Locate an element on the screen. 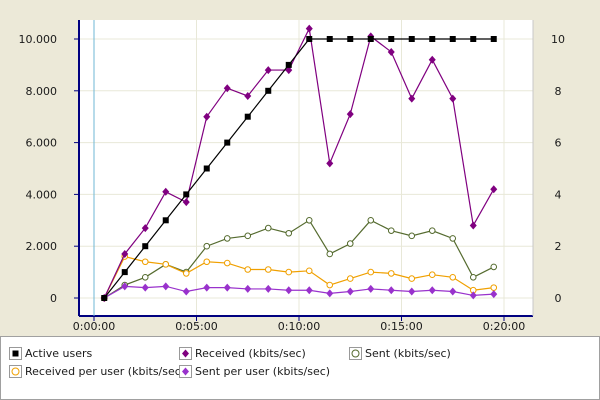  y-right-tick-label: 4 is located at coordinates (558, 194).